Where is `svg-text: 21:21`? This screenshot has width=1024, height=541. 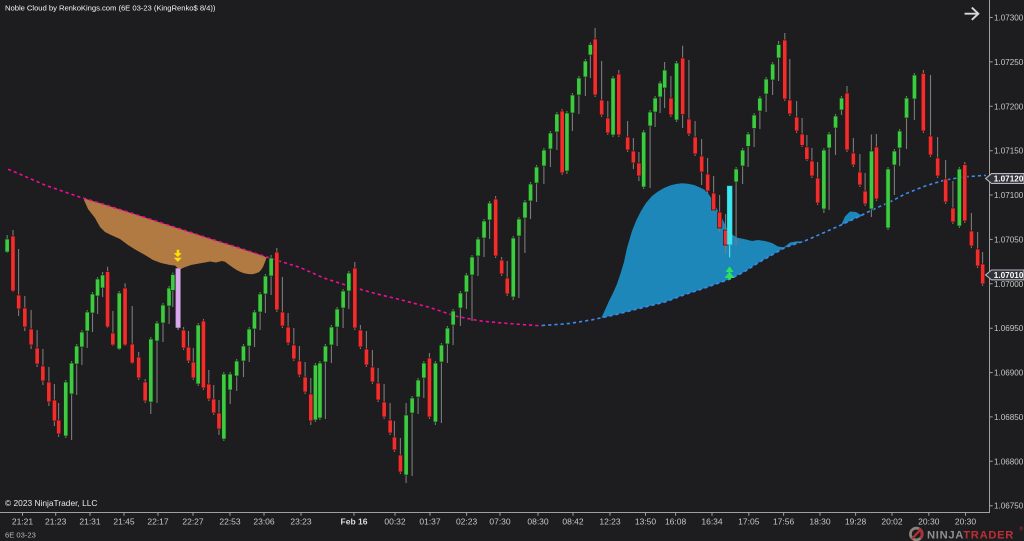
svg-text: 21:21 is located at coordinates (23, 521).